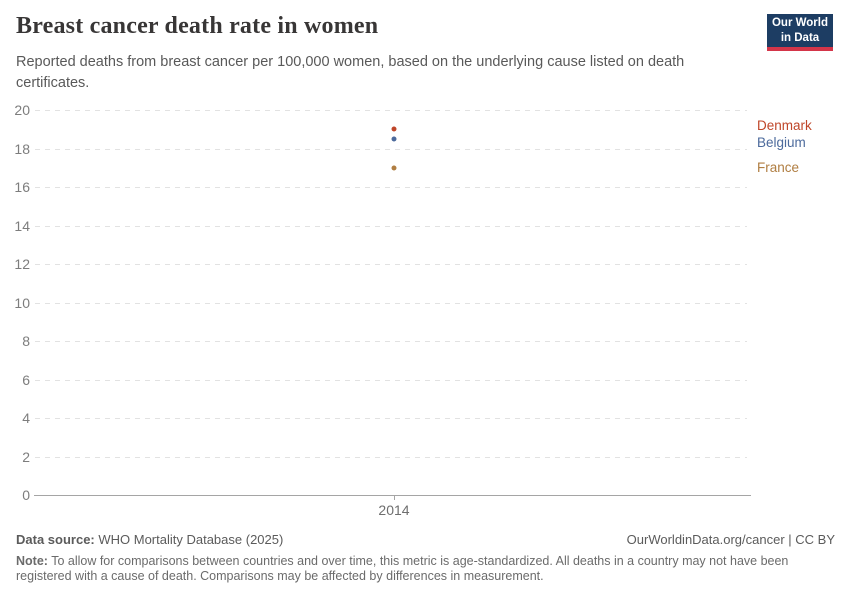 This screenshot has width=850, height=600. I want to click on y-tick-label: 8, so click(26, 341).